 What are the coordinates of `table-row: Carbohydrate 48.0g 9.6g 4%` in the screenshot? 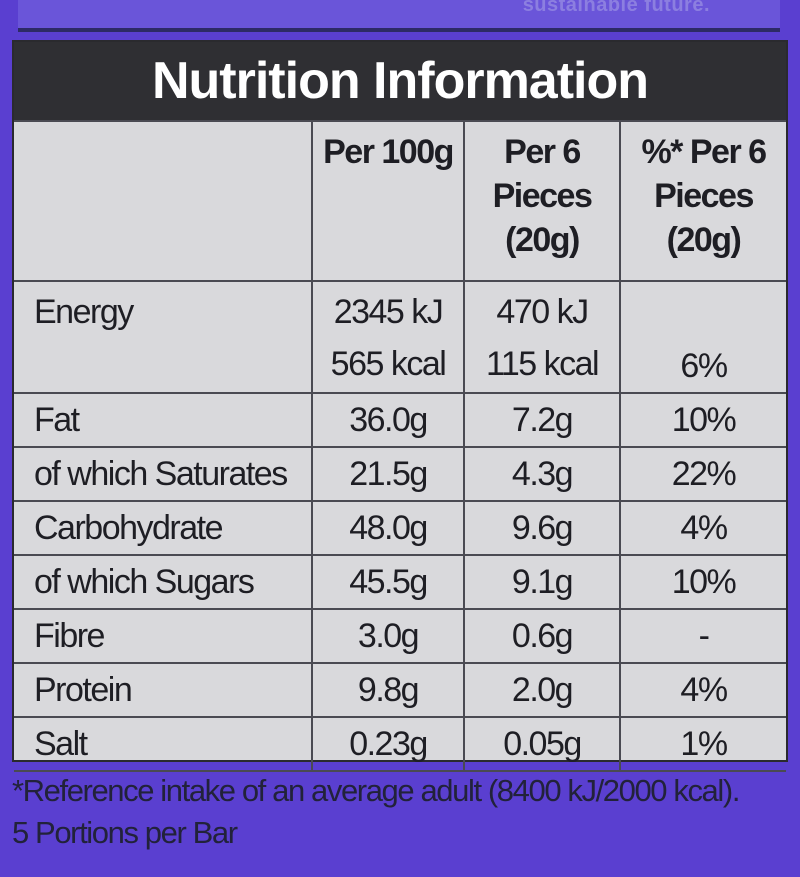 It's located at (400, 528).